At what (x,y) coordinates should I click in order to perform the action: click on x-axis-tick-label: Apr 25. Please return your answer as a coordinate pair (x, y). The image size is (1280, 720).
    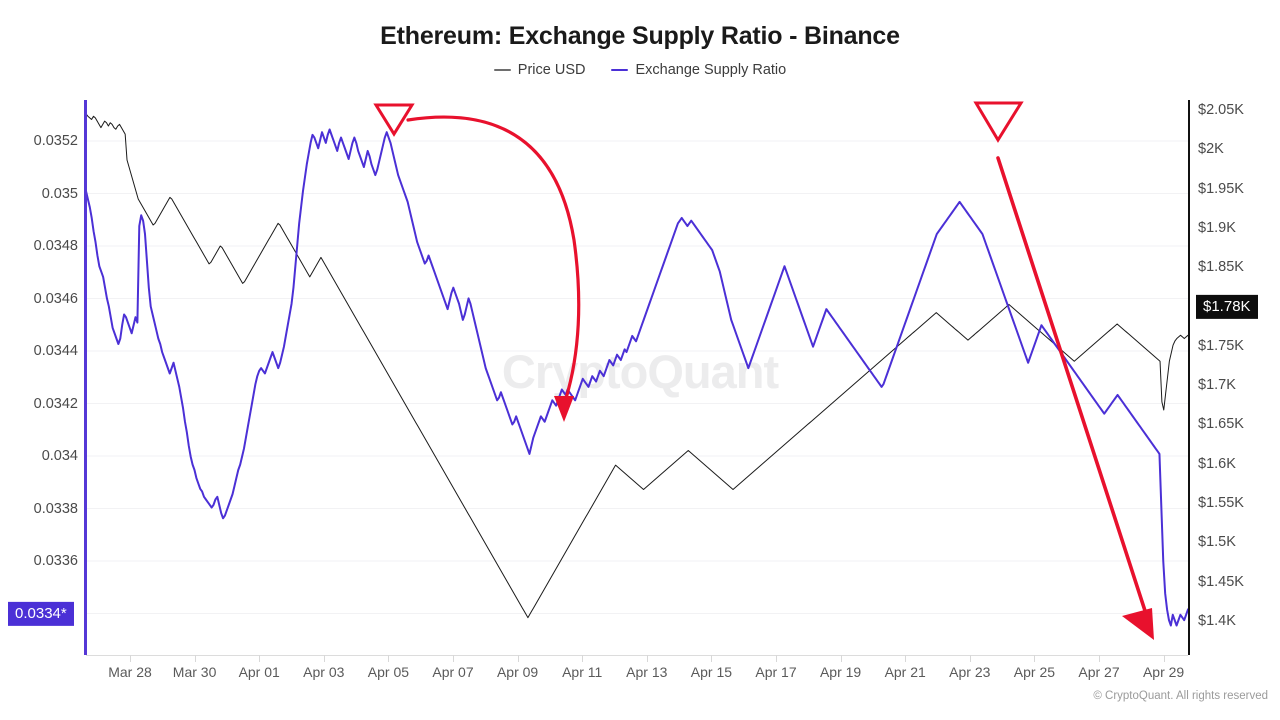
    Looking at the image, I should click on (1034, 672).